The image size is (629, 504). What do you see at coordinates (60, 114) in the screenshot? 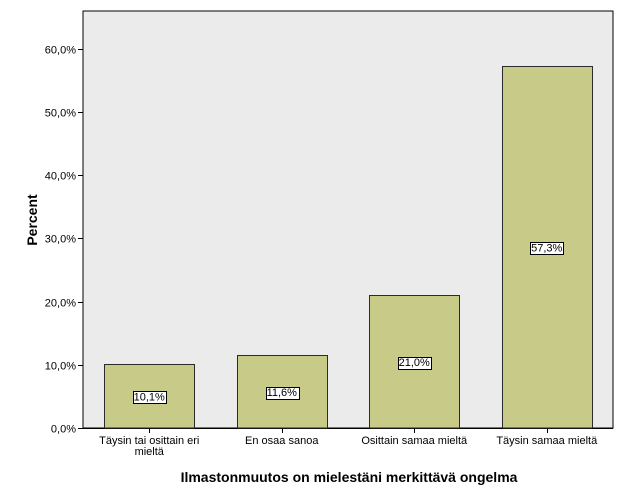
I see `y-tick-label: 50,0%` at bounding box center [60, 114].